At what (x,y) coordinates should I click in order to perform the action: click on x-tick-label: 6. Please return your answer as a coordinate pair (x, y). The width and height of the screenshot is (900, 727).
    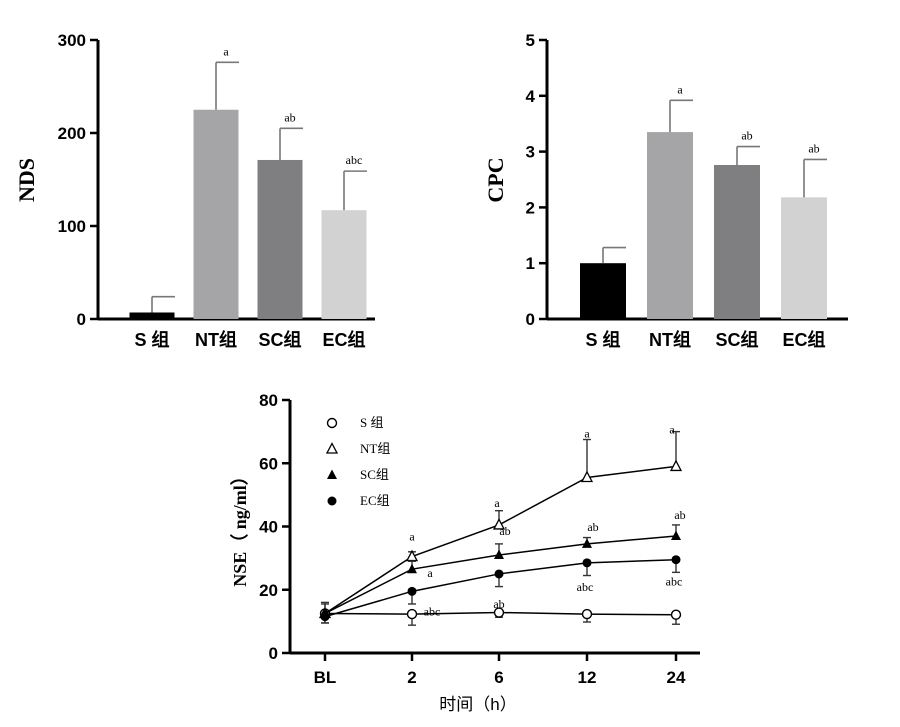
    Looking at the image, I should click on (498, 677).